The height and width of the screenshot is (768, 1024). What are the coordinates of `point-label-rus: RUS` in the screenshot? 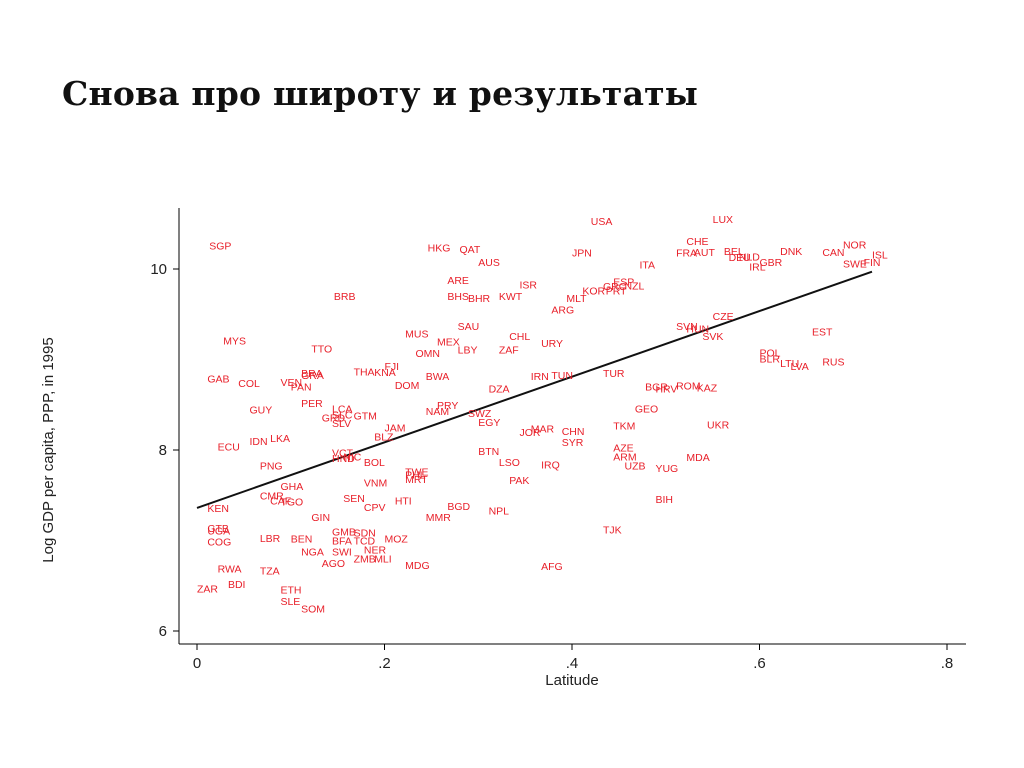 It's located at (833, 362).